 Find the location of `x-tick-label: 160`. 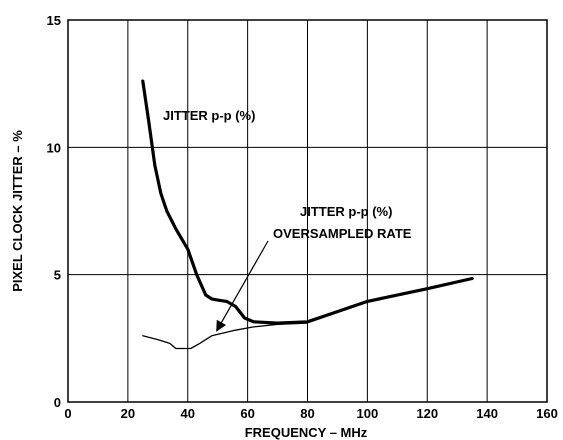

x-tick-label: 160 is located at coordinates (547, 413).